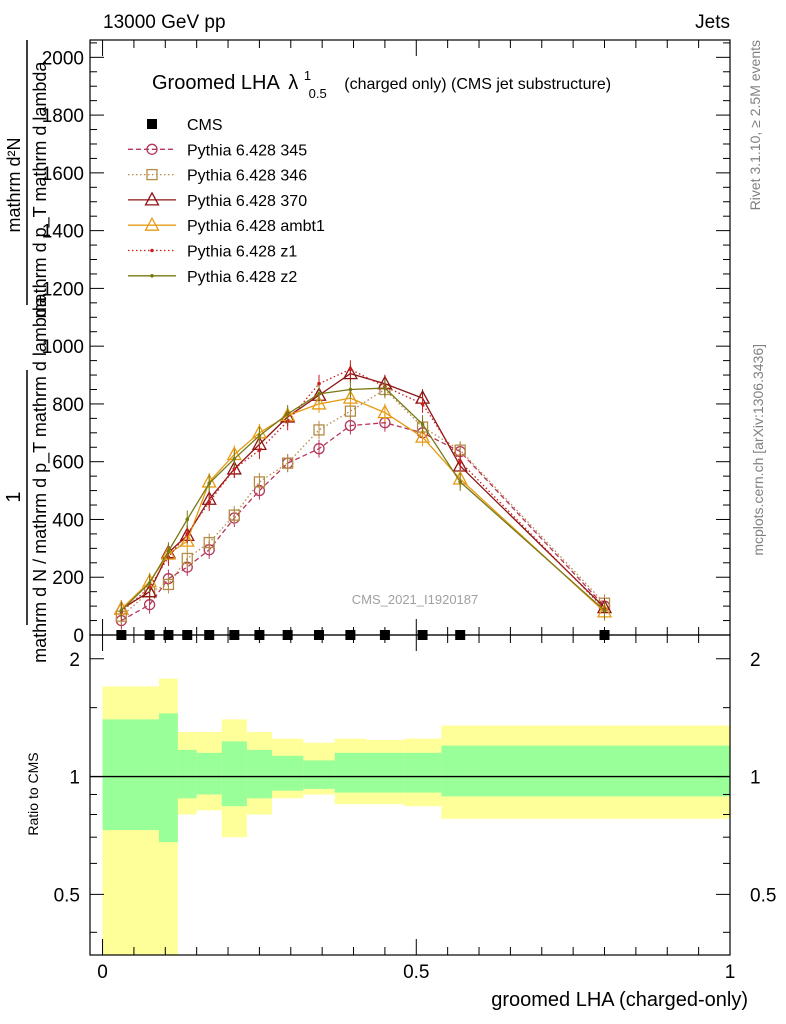 The height and width of the screenshot is (1024, 786). I want to click on legend-label: Pythia 6.428 370, so click(247, 201).